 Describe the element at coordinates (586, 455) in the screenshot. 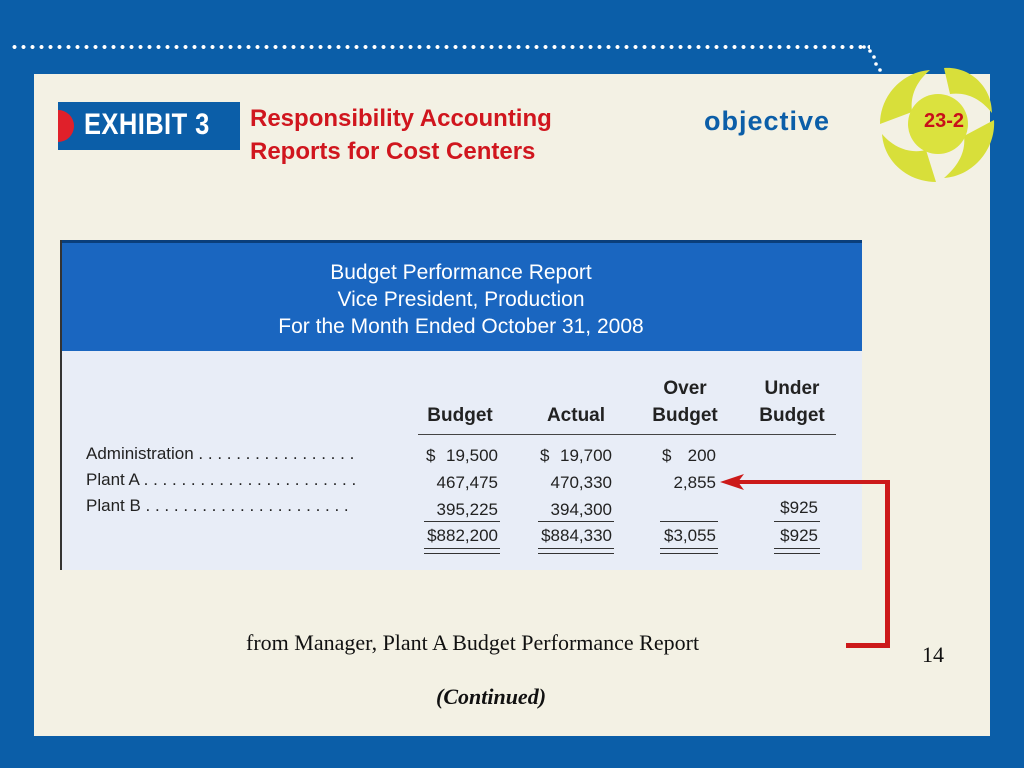

I see `cell-admin-actual: 19,700` at that location.